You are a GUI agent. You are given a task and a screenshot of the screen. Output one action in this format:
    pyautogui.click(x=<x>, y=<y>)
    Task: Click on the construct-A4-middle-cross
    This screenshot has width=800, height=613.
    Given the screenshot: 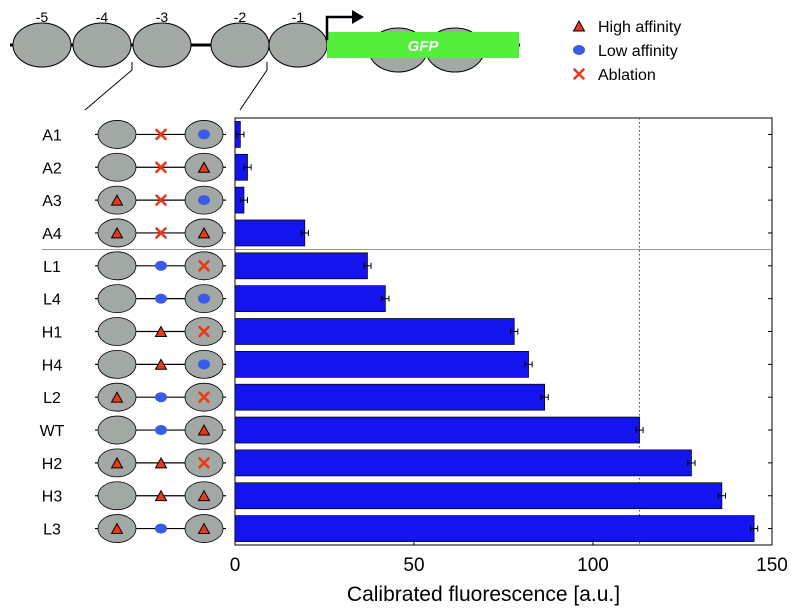 What is the action you would take?
    pyautogui.click(x=161, y=233)
    